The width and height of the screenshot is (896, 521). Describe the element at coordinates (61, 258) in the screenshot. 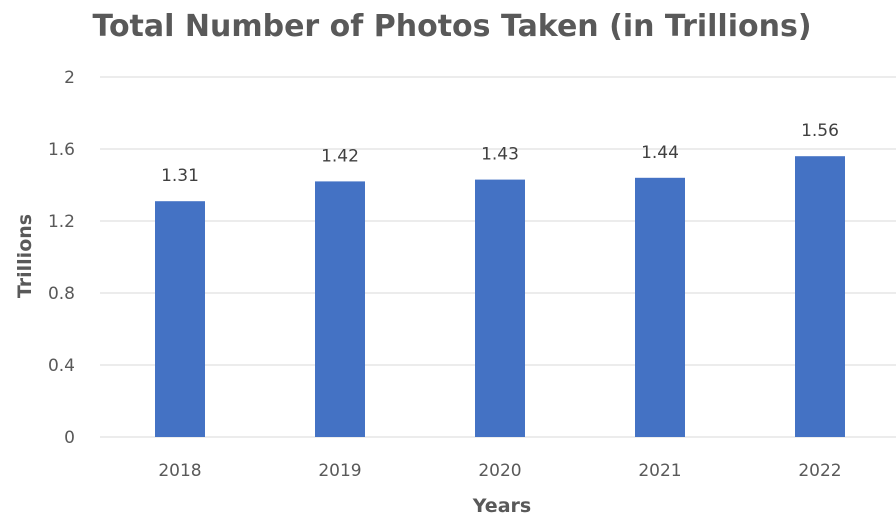

I see `y-axis-tick-labels: 0 0.4 0.8 1.2 1.6 2` at that location.